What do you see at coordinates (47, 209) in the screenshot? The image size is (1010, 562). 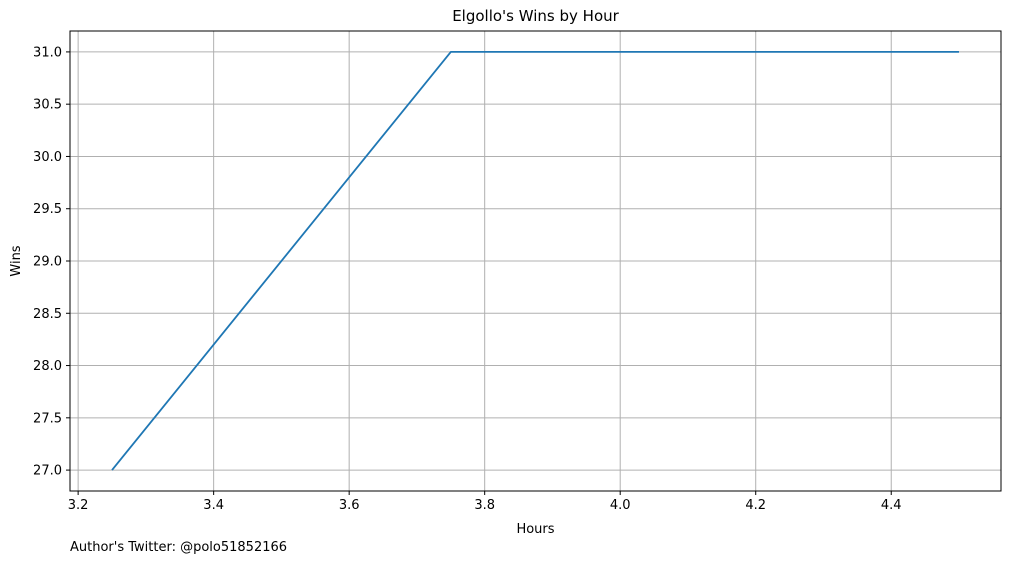 I see `y-tick-label: 29.5` at bounding box center [47, 209].